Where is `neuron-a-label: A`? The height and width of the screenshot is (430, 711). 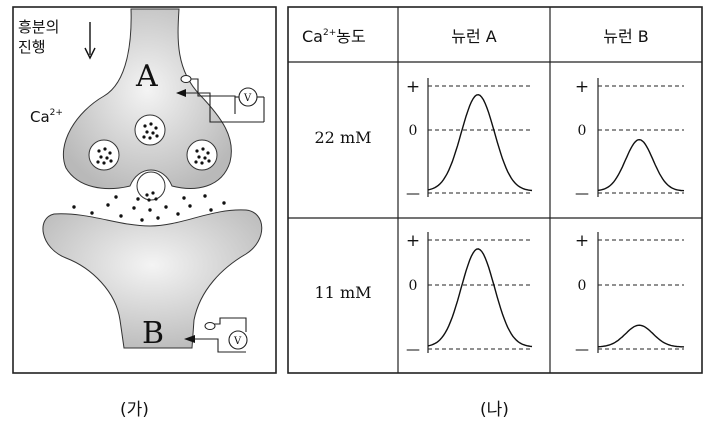 neuron-a-label: A is located at coordinates (146, 76).